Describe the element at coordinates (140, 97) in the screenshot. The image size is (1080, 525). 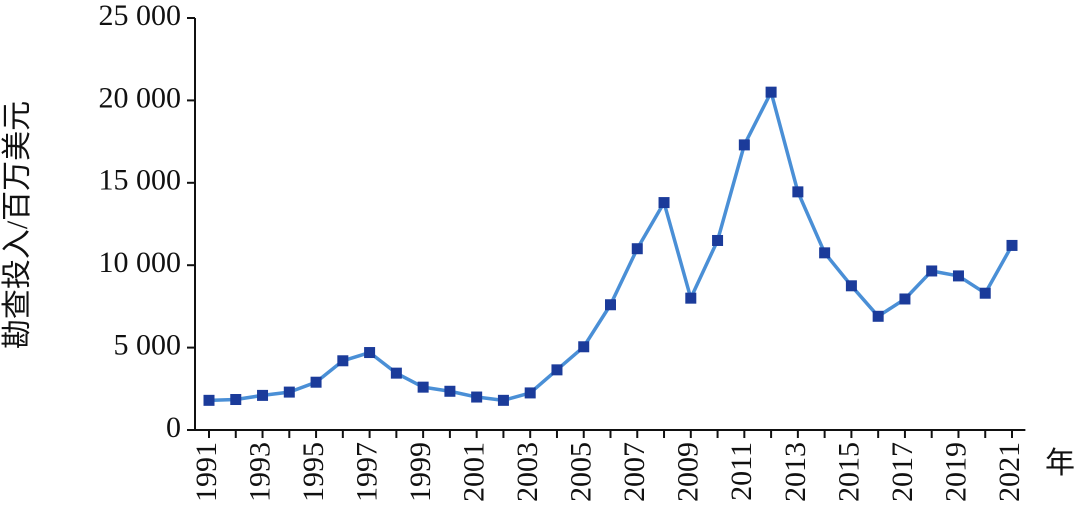
I see `y-tick-label: 20 000` at that location.